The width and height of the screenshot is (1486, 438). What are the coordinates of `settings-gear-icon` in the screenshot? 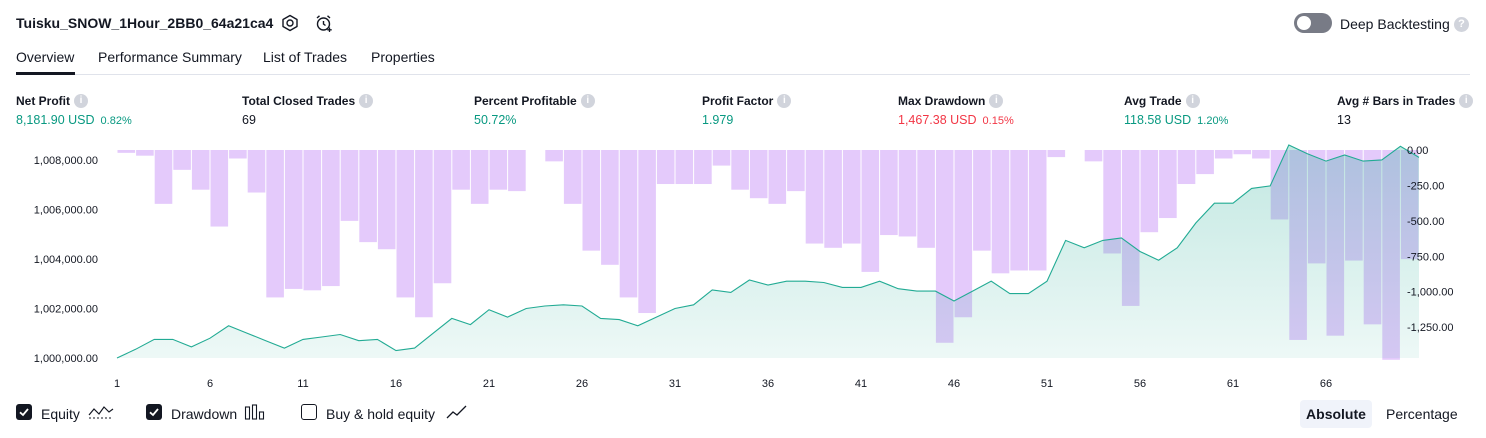 It's located at (290, 23).